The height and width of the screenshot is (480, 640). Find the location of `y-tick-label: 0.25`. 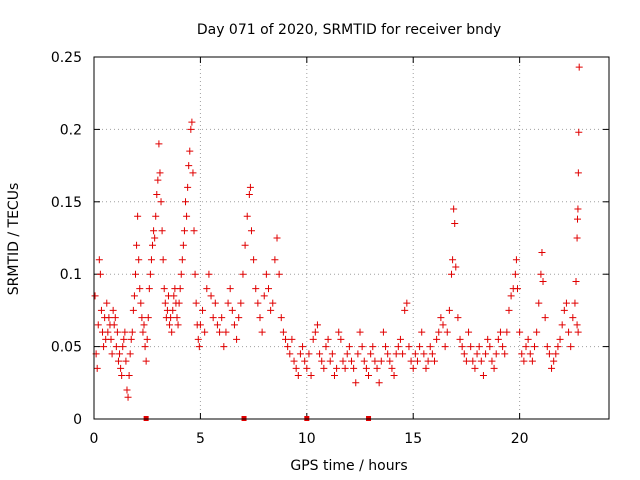

y-tick-label: 0.25 is located at coordinates (66, 58).